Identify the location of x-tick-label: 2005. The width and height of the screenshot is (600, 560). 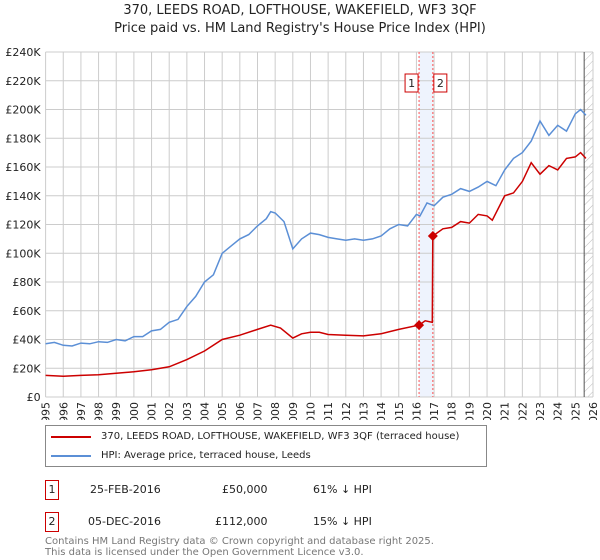
(222, 411).